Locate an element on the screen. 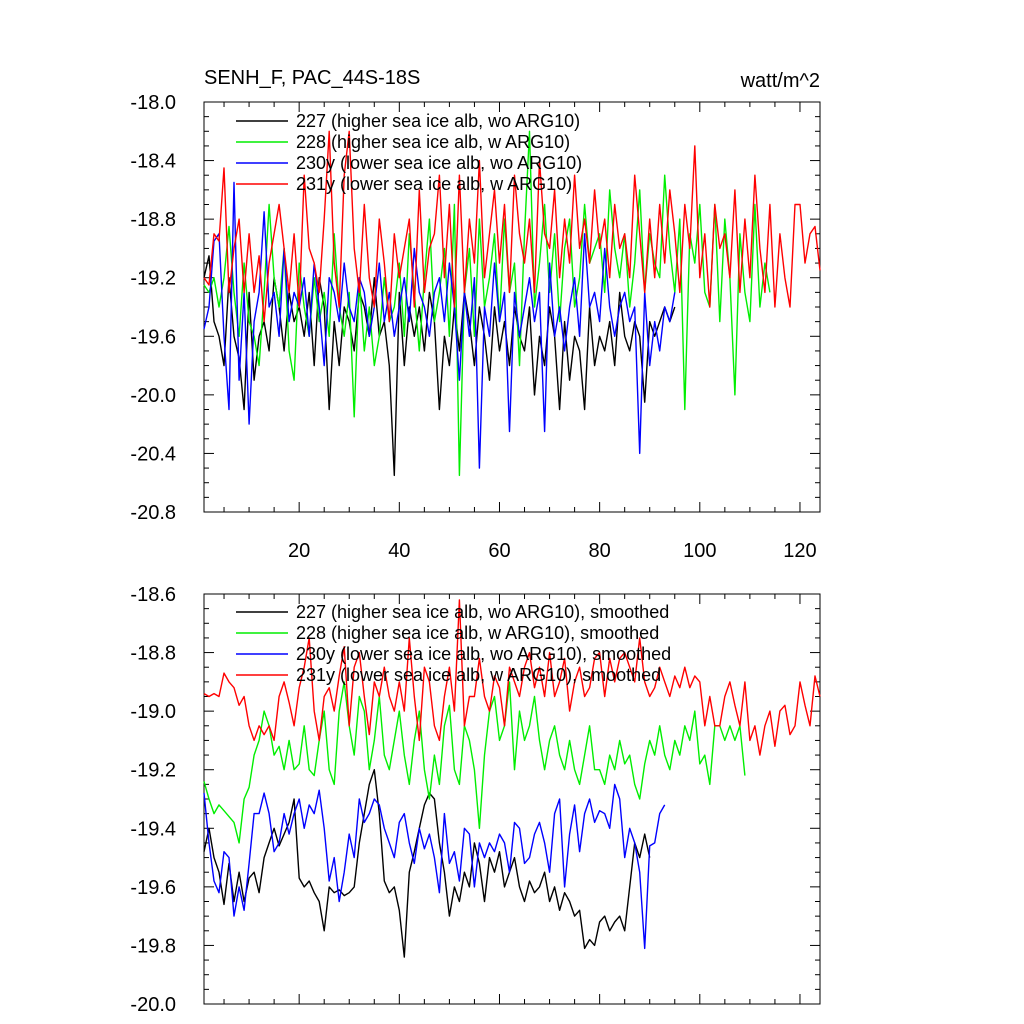 The height and width of the screenshot is (1024, 1024). legend-label-s228: 228 (higher sea ice alb, w ARG10) is located at coordinates (433, 142).